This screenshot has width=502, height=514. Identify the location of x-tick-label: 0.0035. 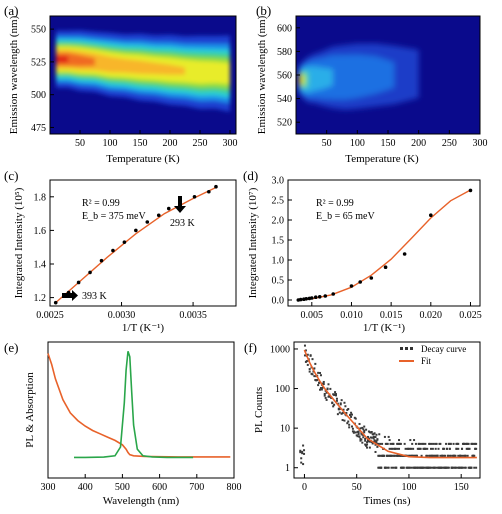
(193, 315).